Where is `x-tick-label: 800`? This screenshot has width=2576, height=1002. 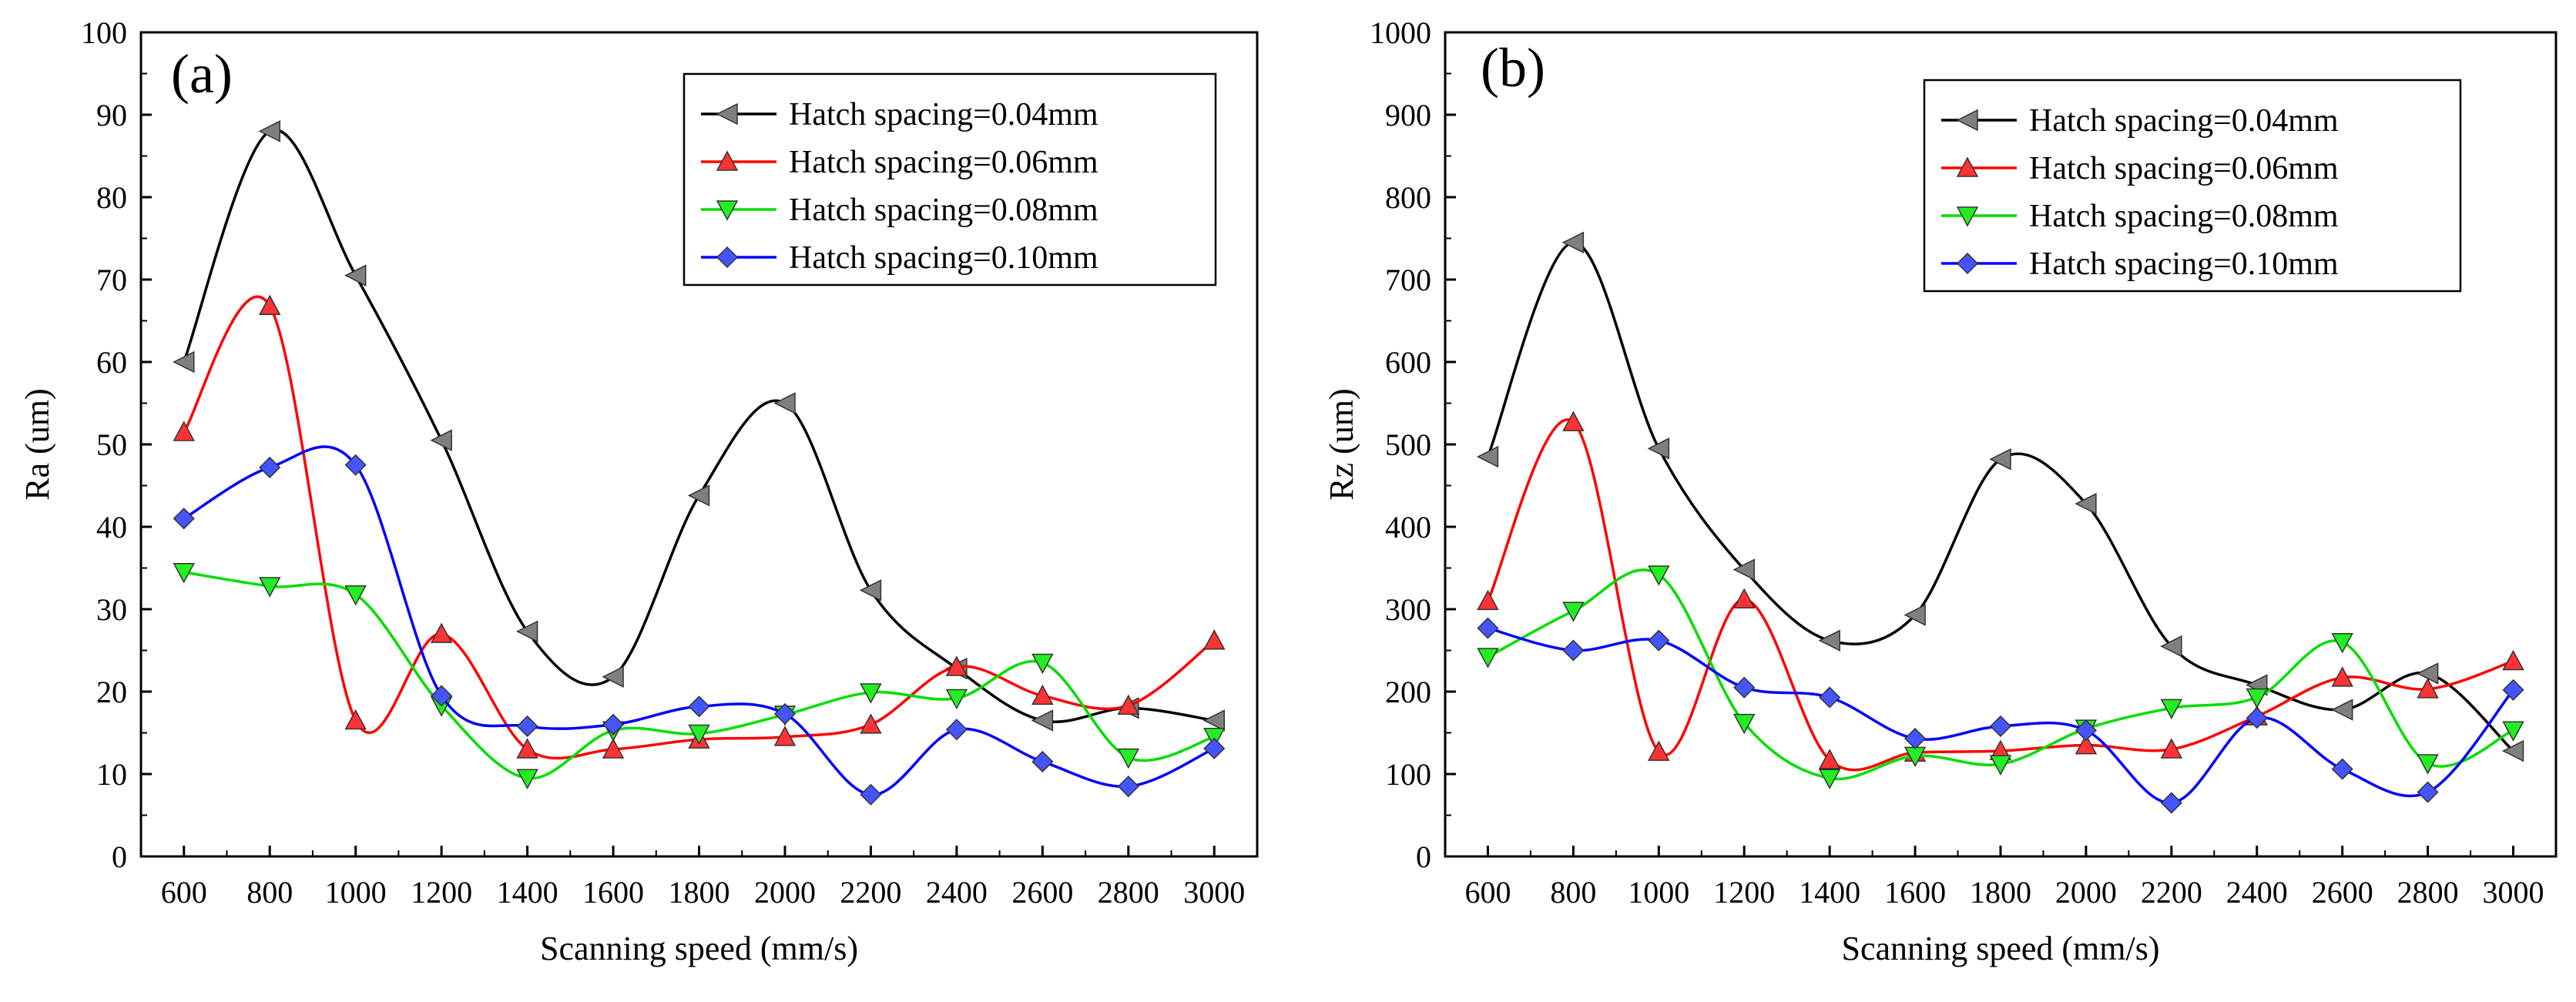
x-tick-label: 800 is located at coordinates (270, 892).